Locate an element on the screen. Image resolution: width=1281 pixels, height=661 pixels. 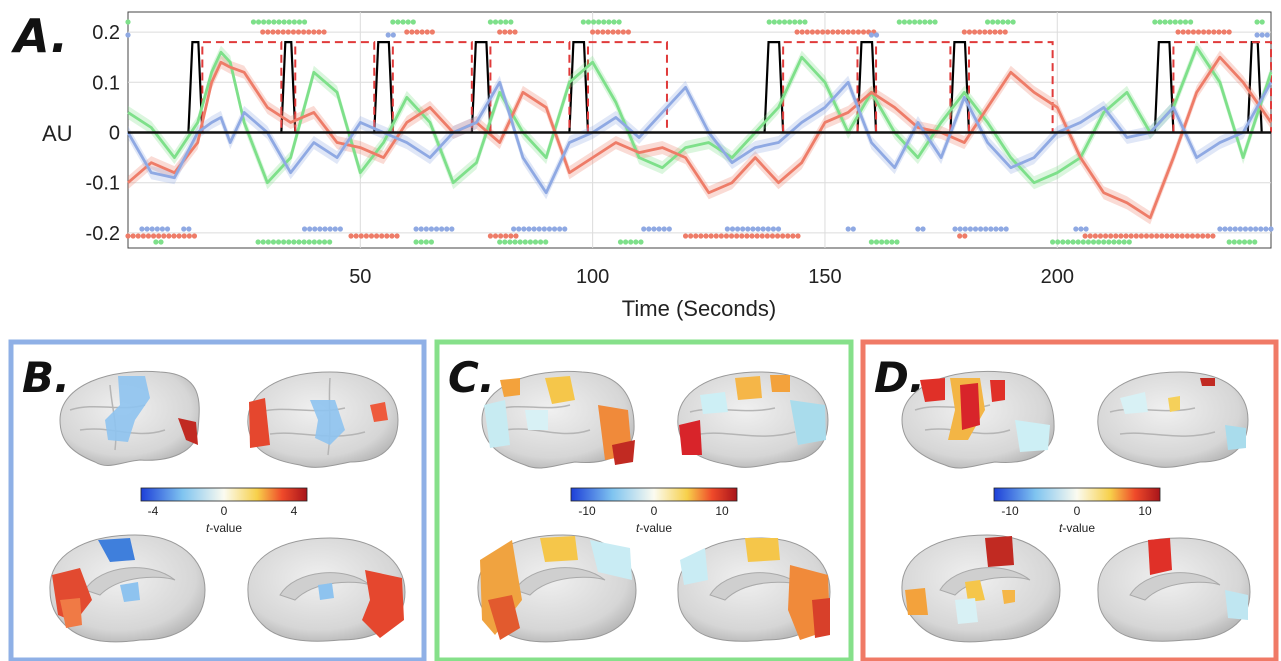
y-tick-label: 0.1 is located at coordinates (106, 83).